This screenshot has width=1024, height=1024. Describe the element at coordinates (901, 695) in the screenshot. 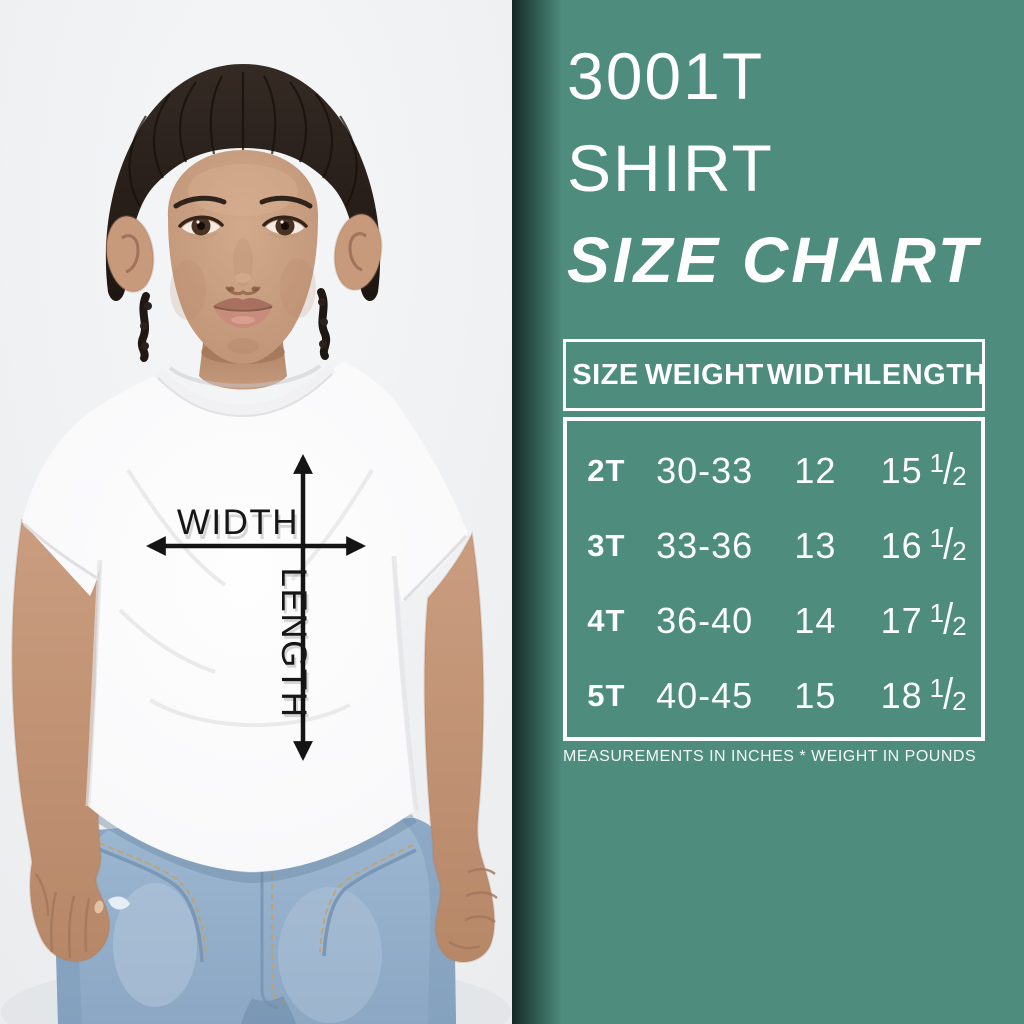

I see `length-whole: 18` at that location.